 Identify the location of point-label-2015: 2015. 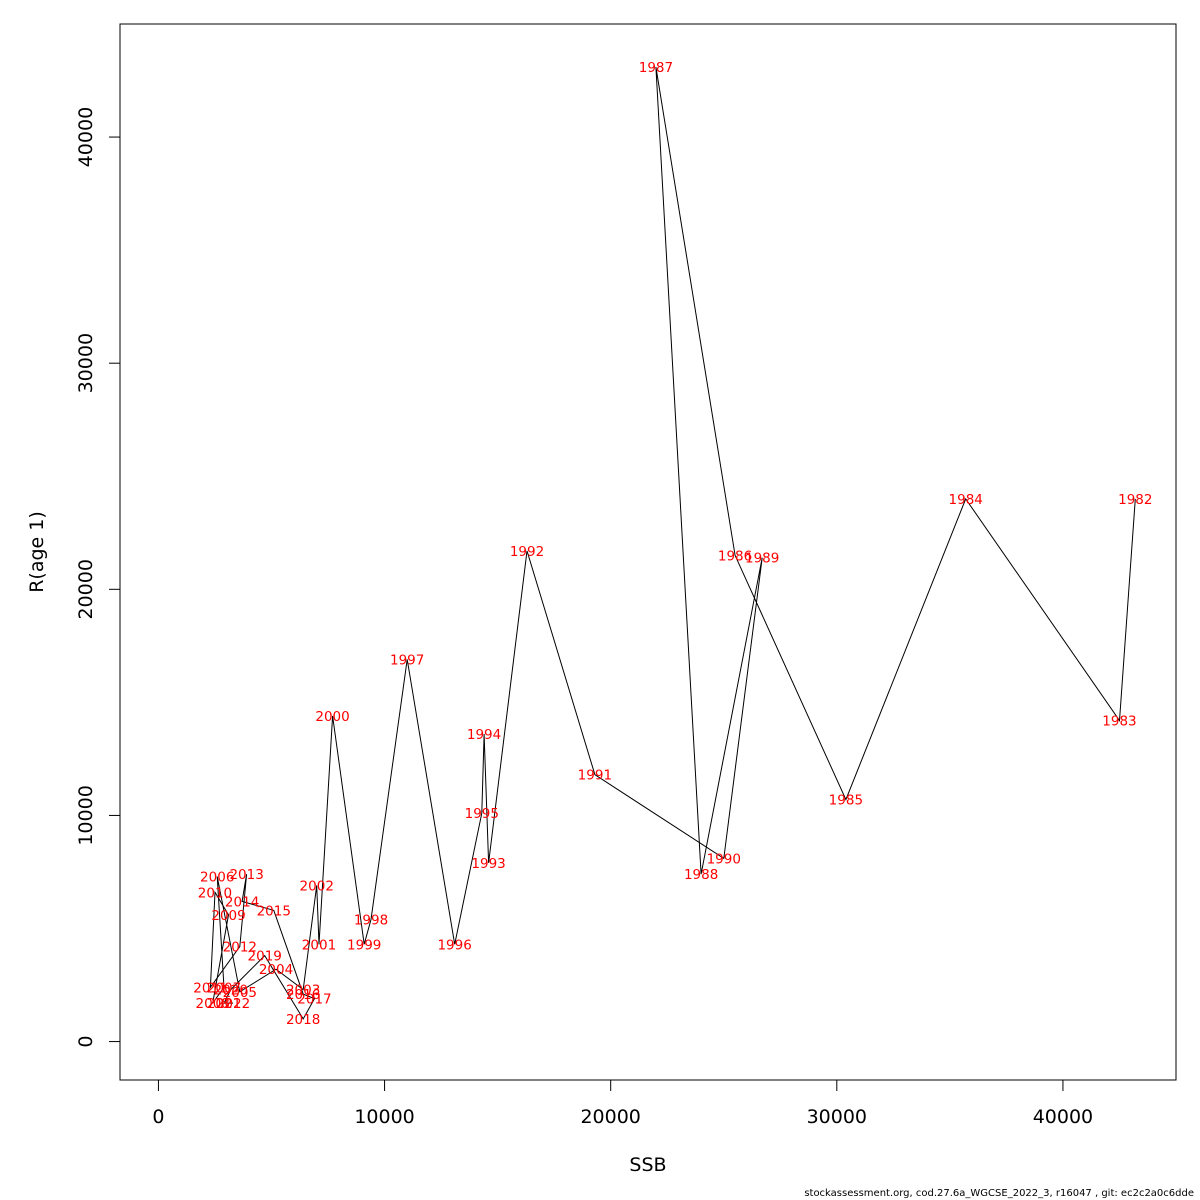
(274, 911).